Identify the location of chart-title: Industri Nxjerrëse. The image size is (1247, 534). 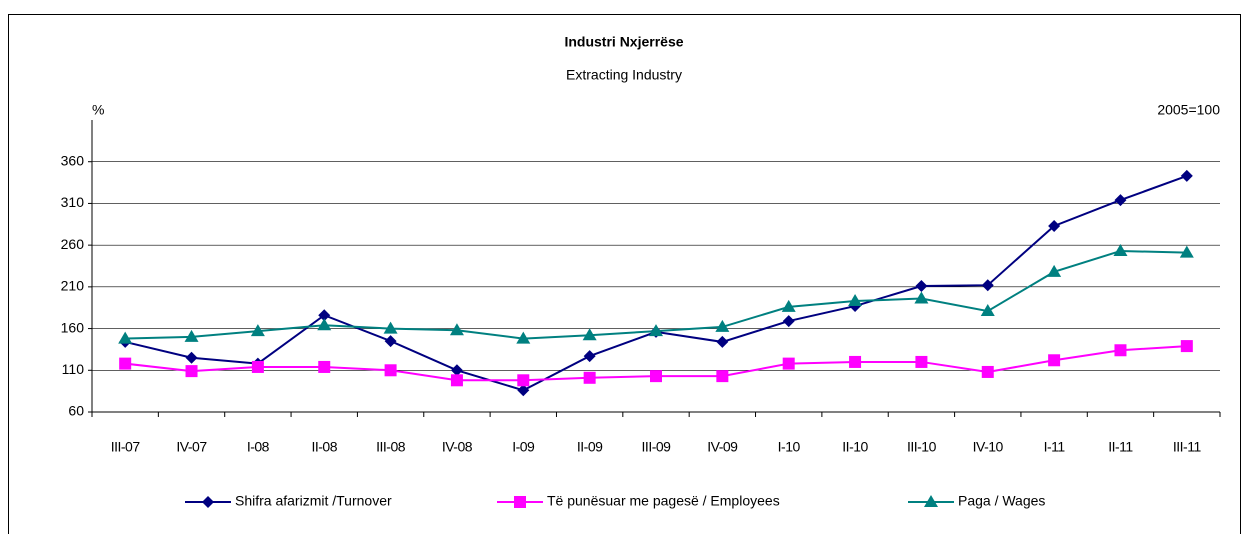
(623, 42).